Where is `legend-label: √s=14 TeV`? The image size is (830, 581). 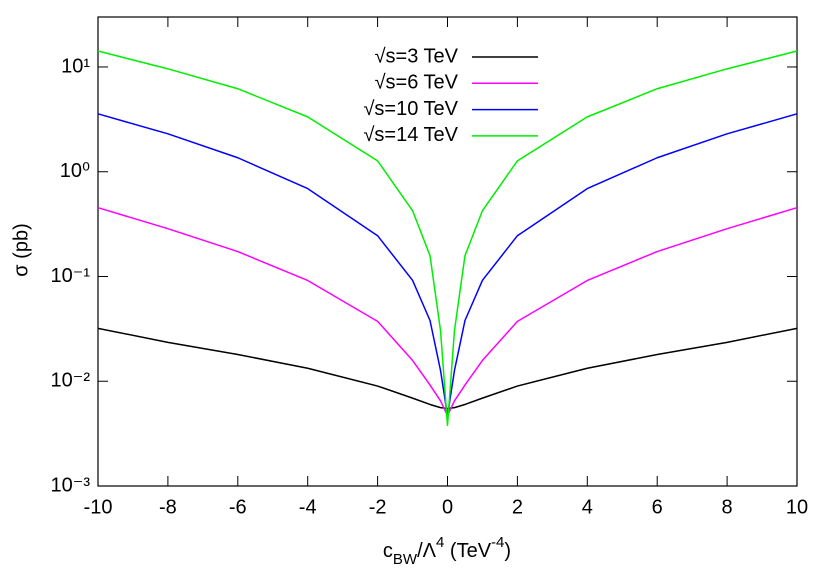
legend-label: √s=14 TeV is located at coordinates (410, 135).